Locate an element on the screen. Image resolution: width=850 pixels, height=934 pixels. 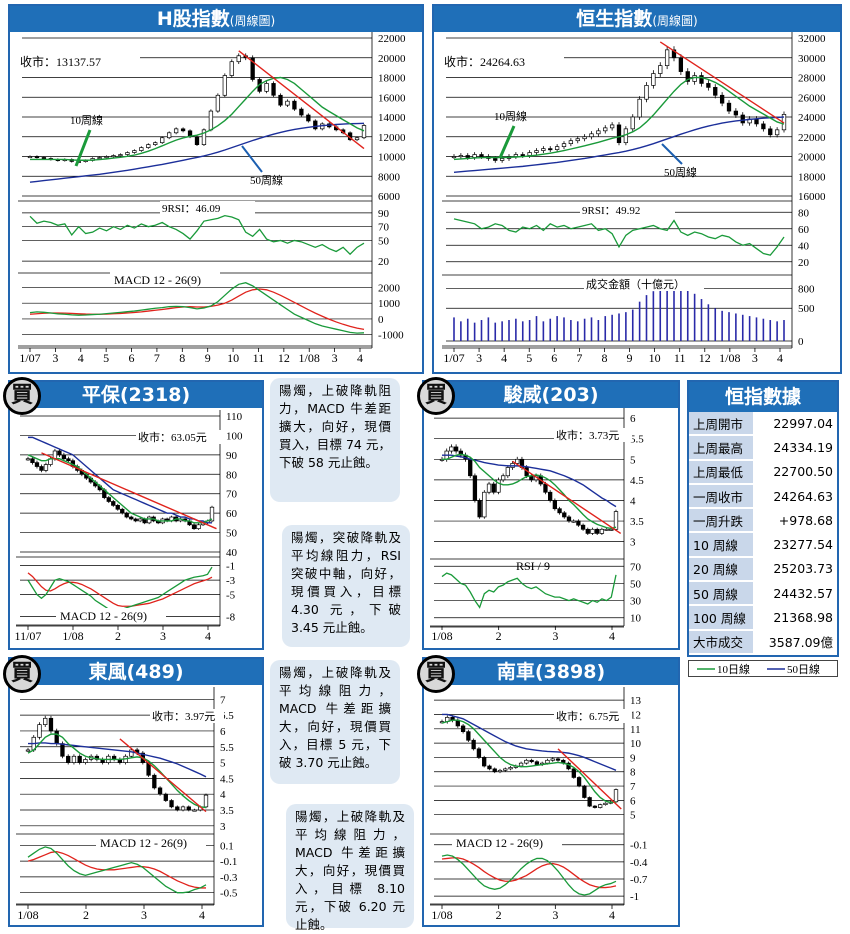
rsi-line is located at coordinates (529, 590).